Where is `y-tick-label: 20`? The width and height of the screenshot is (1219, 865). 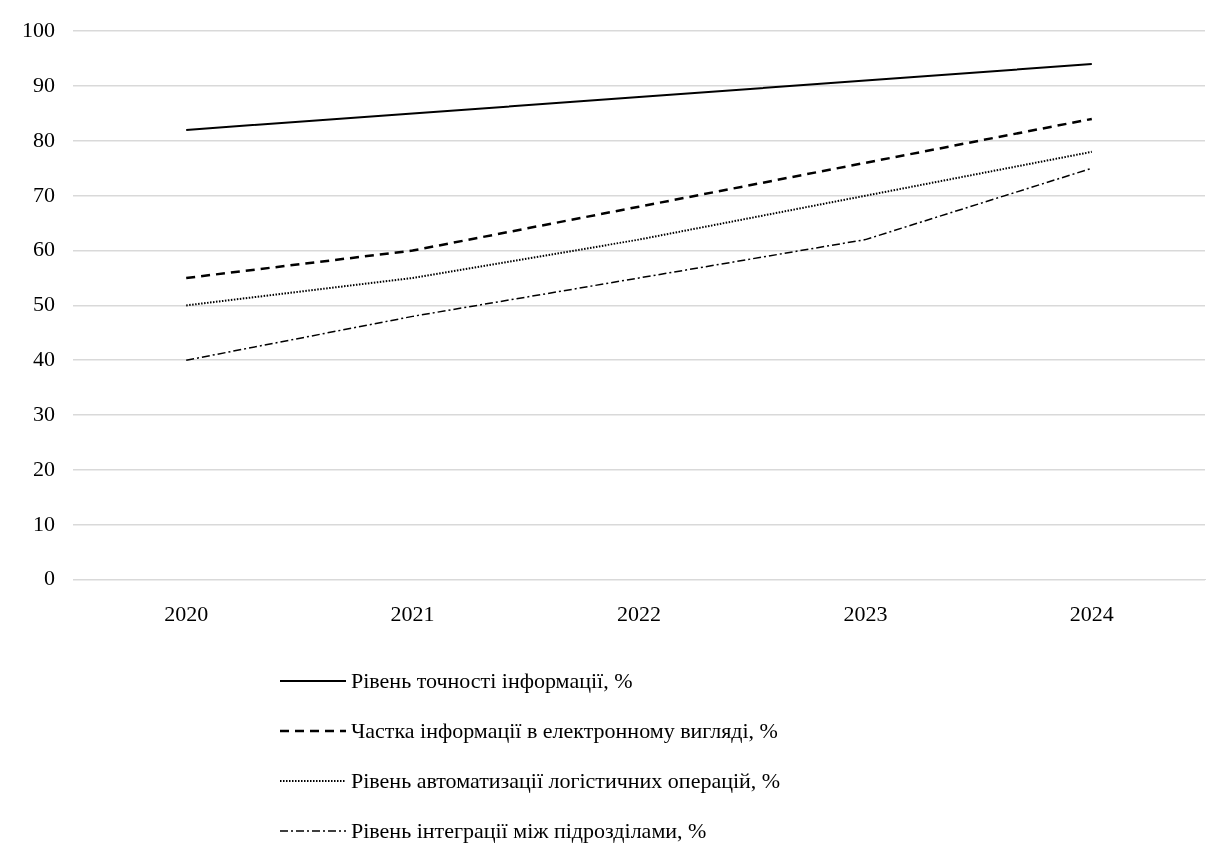
y-tick-label: 20 is located at coordinates (44, 468).